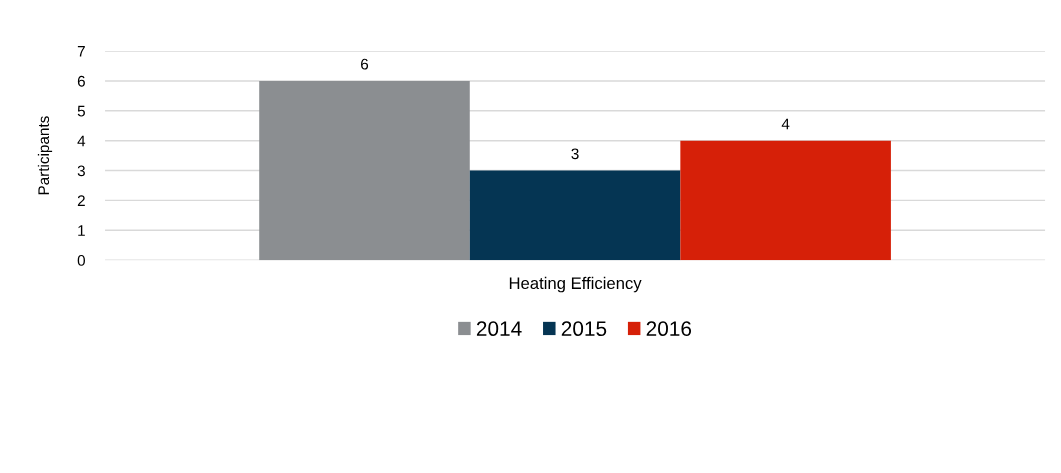  What do you see at coordinates (81, 51) in the screenshot?
I see `y-tick-label: 7` at bounding box center [81, 51].